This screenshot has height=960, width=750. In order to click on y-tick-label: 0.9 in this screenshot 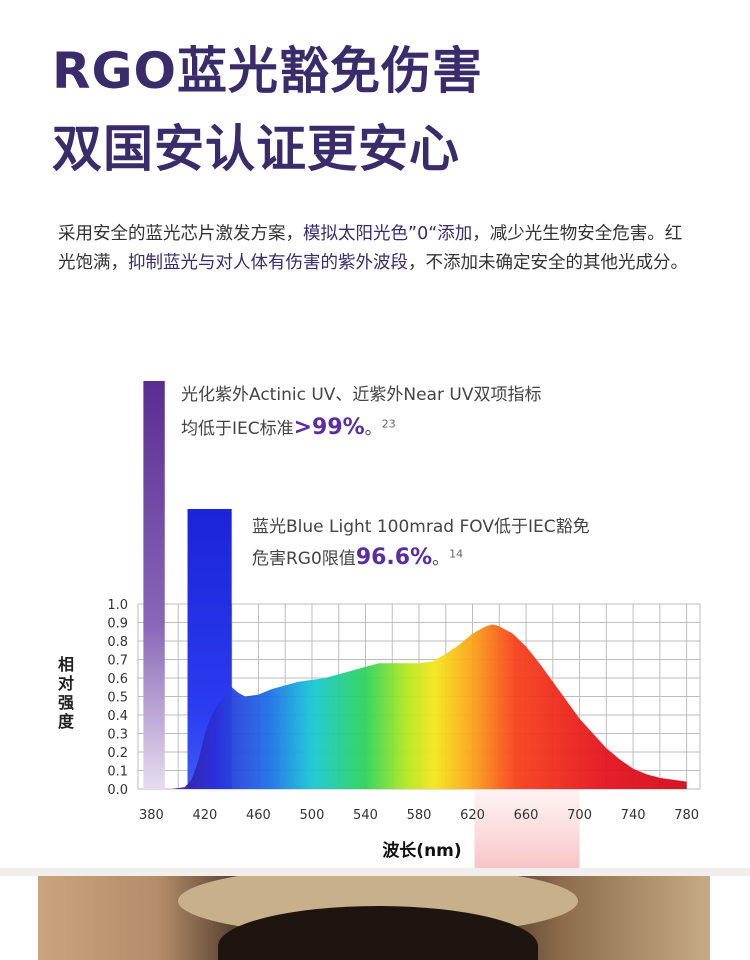, I will do `click(117, 624)`.